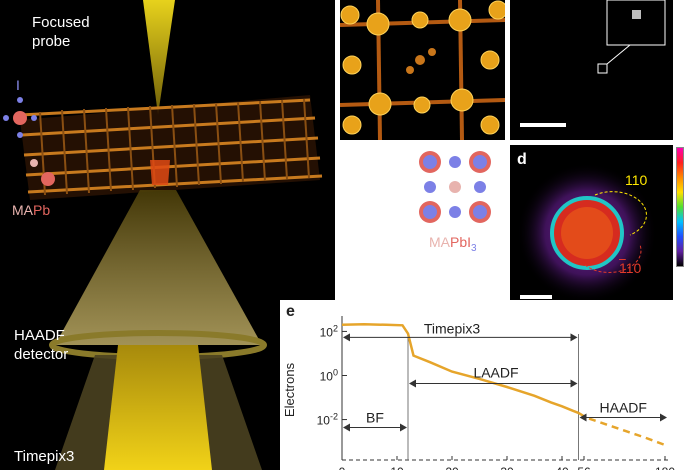 The width and height of the screenshot is (685, 475). Describe the element at coordinates (665, 467) in the screenshot. I see `x-tick-label: 180` at that location.